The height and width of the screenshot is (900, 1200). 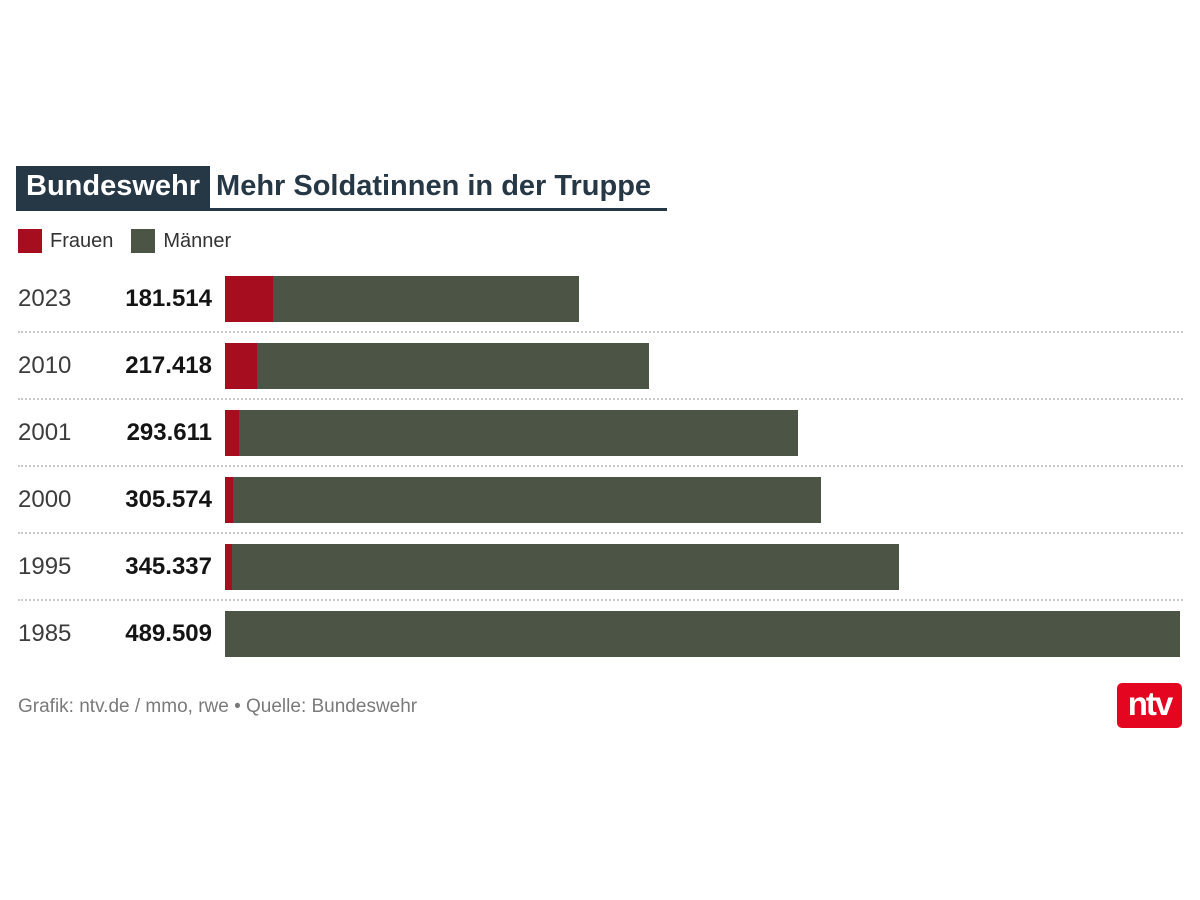 I want to click on page-title: Mehr Soldatinnen in der Truppe, so click(x=434, y=186).